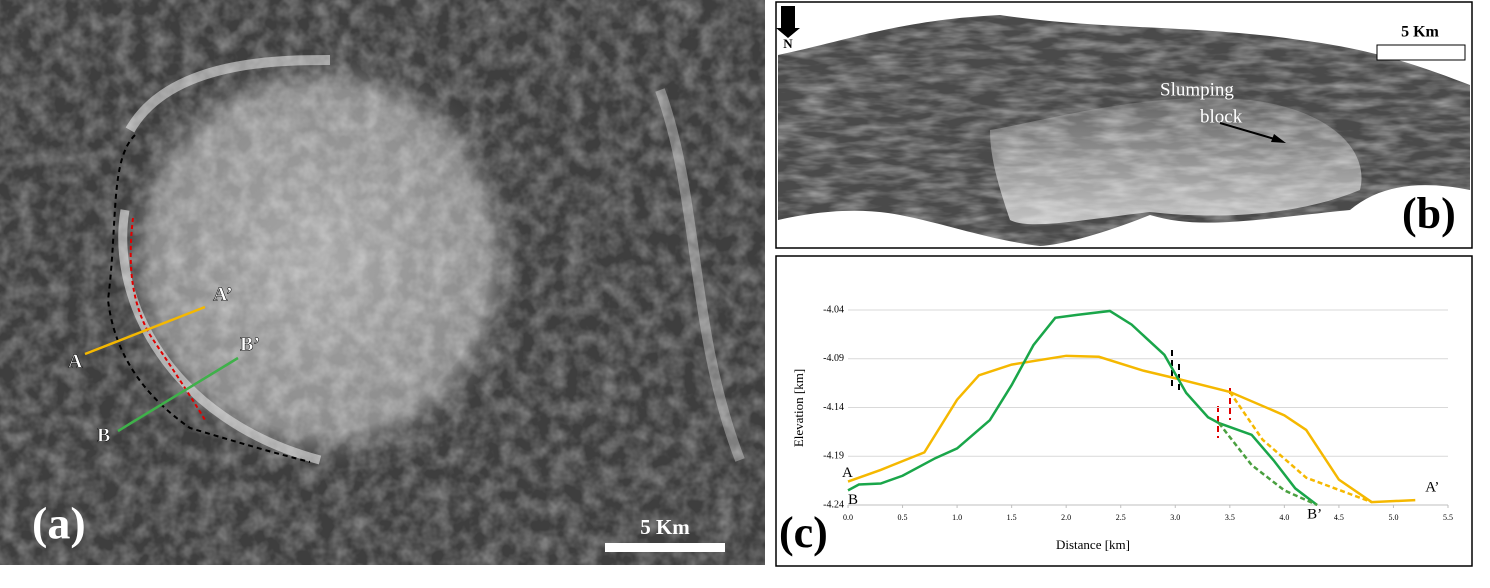 The height and width of the screenshot is (588, 1490). Describe the element at coordinates (145, 330) in the screenshot. I see `profile-a` at that location.